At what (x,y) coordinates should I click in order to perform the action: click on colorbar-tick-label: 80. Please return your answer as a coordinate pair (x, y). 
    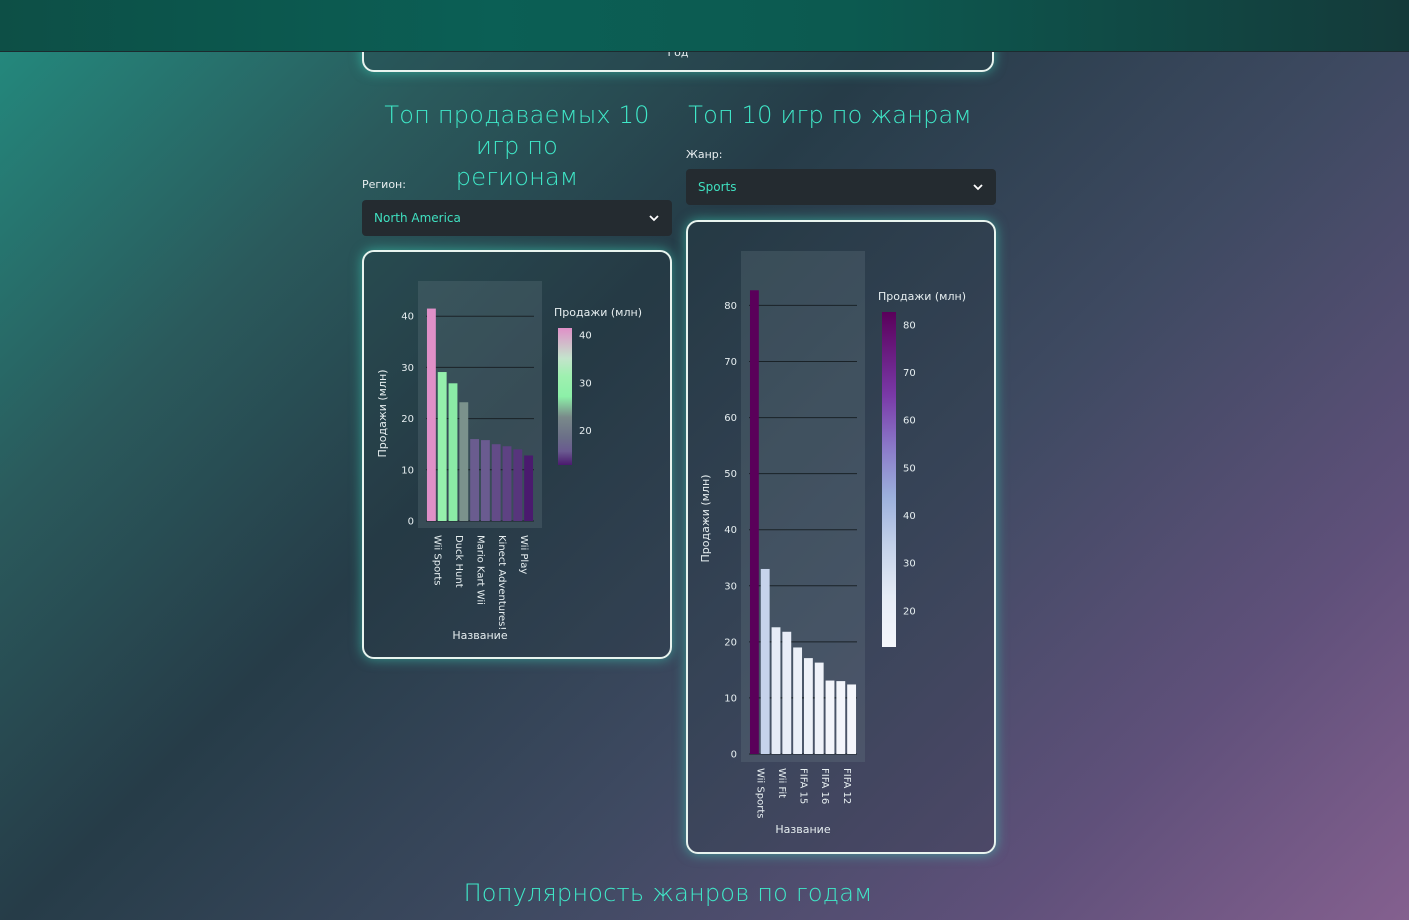
    Looking at the image, I should click on (909, 325).